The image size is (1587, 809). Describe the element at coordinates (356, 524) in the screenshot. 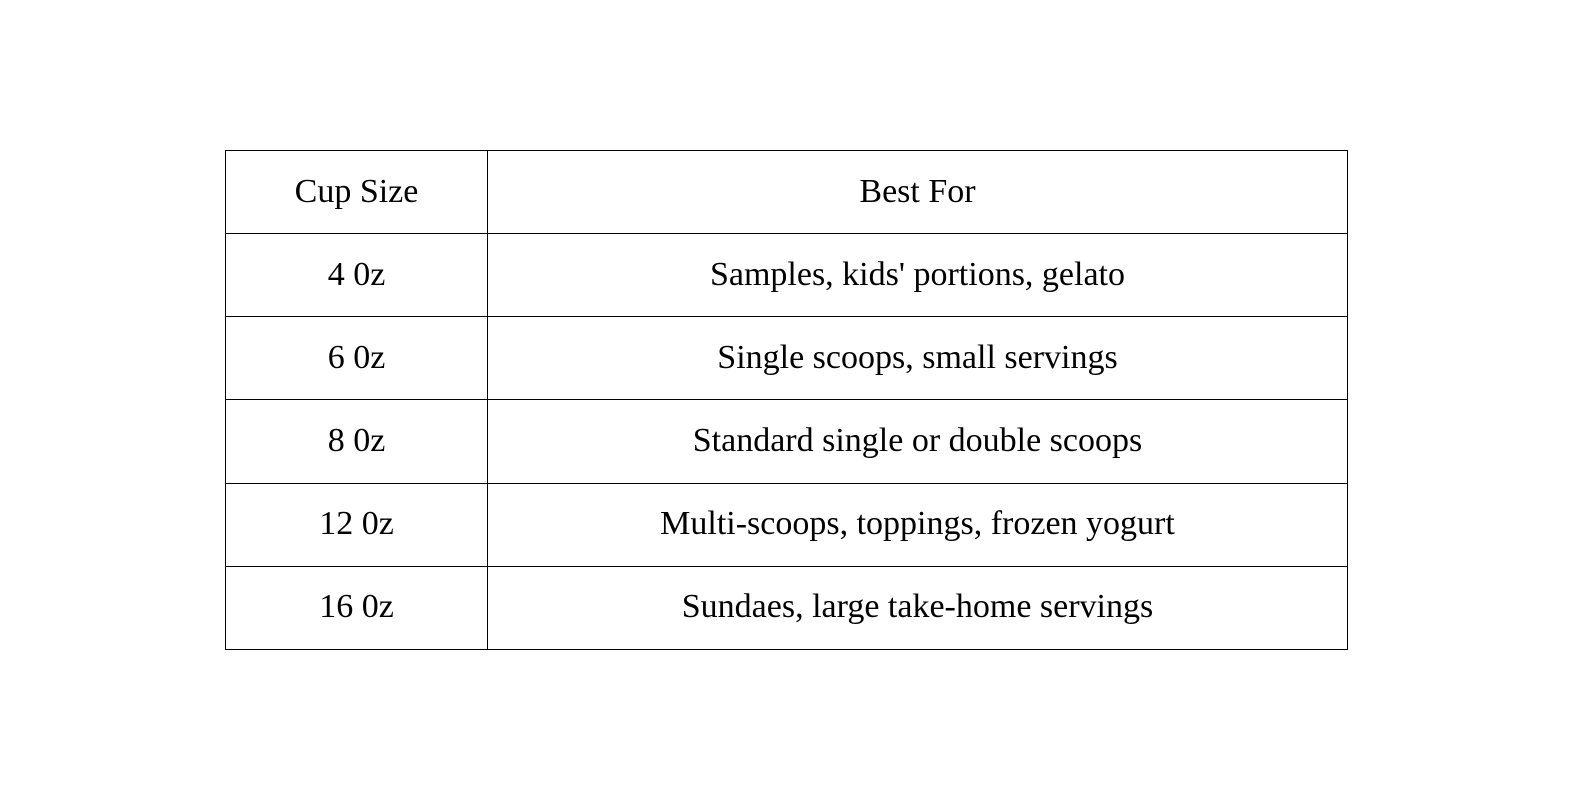

I see `cell-cup-size: 12 0z` at that location.